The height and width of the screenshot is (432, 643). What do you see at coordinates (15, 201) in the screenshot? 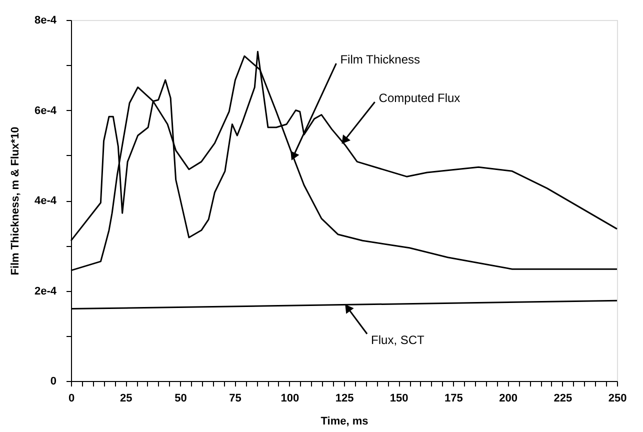
I see `y-axis-title: Film Thickness, m & Flux*10` at bounding box center [15, 201].